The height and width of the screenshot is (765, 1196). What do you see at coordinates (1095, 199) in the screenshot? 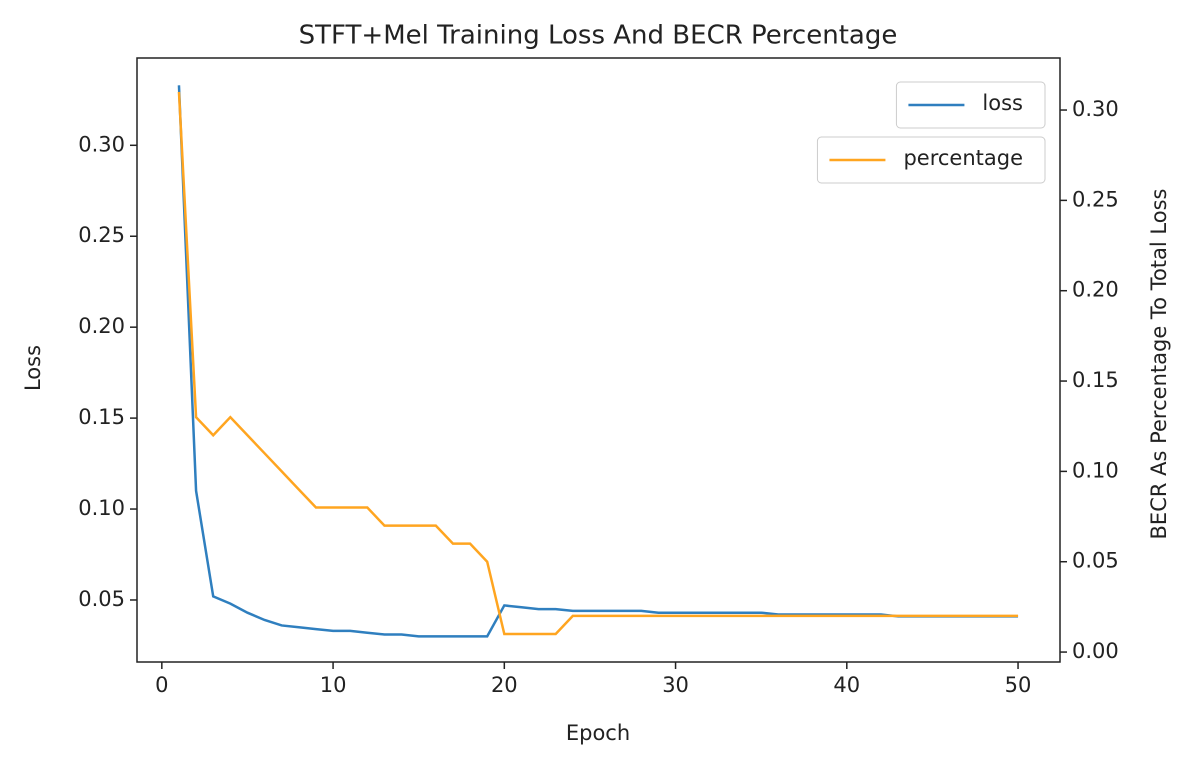
I see `y2-tick-label: 0.25` at bounding box center [1095, 199].